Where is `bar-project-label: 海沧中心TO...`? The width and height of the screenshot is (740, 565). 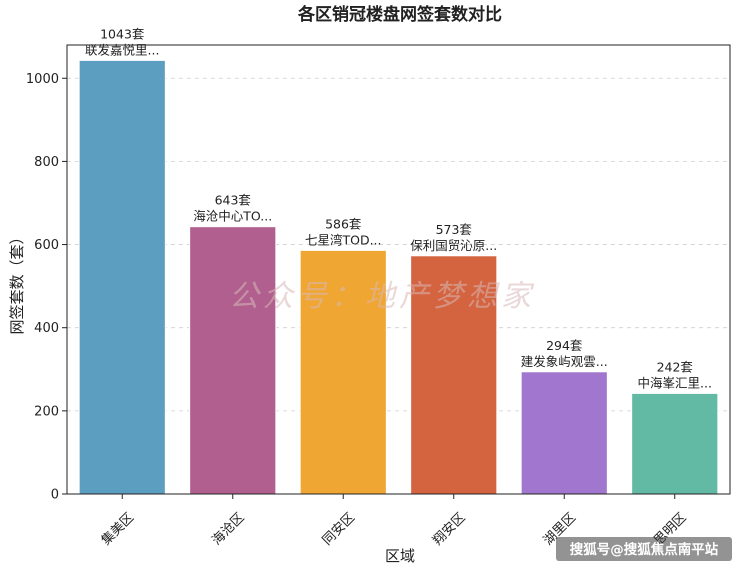 bar-project-label: 海沧中心TO... is located at coordinates (232, 216).